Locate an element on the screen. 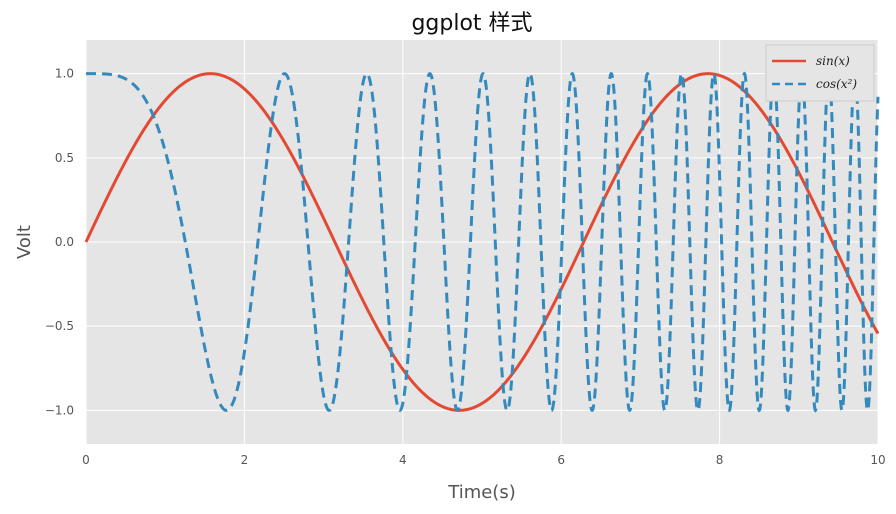  legend-box is located at coordinates (820, 73).